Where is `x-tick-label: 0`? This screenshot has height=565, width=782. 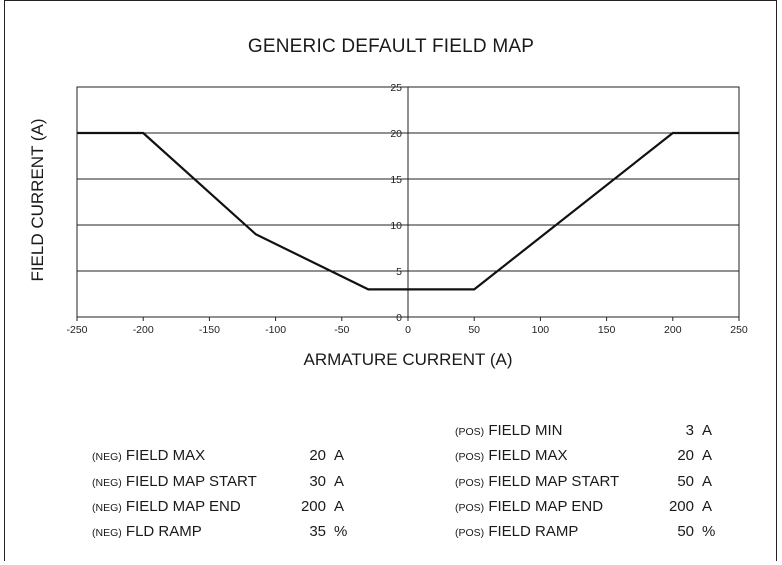 x-tick-label: 0 is located at coordinates (408, 330).